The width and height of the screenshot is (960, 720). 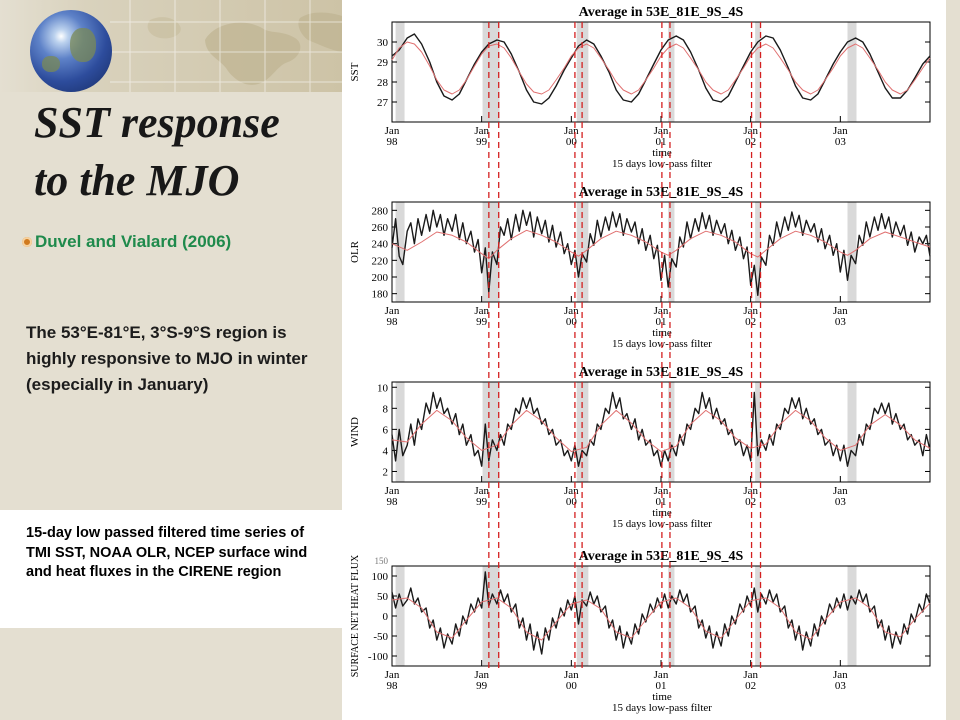 I want to click on x-axis-subtitle: 15 days low-pass filter, so click(x=662, y=708).